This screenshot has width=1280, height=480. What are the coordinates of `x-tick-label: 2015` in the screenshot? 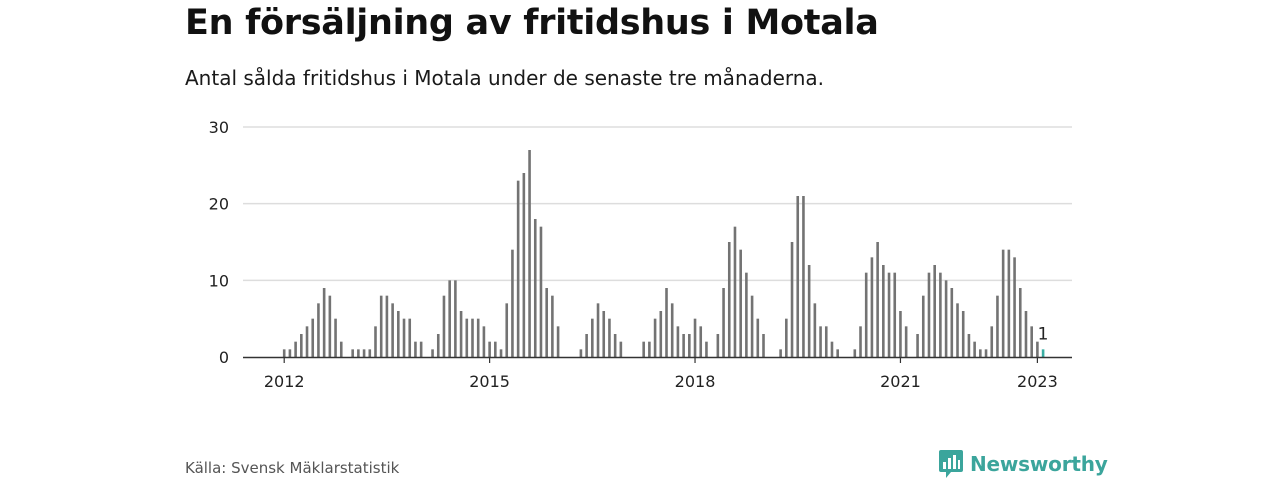 It's located at (489, 381).